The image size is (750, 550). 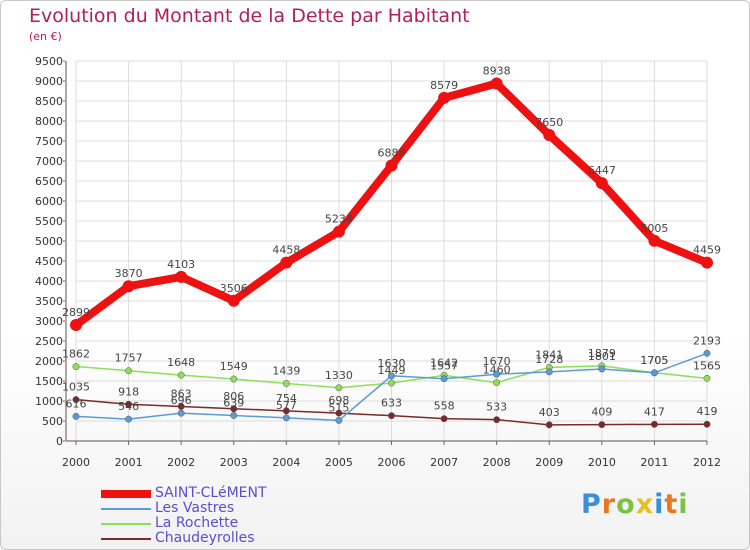 I want to click on x-tick-label: 2011, so click(x=654, y=462).